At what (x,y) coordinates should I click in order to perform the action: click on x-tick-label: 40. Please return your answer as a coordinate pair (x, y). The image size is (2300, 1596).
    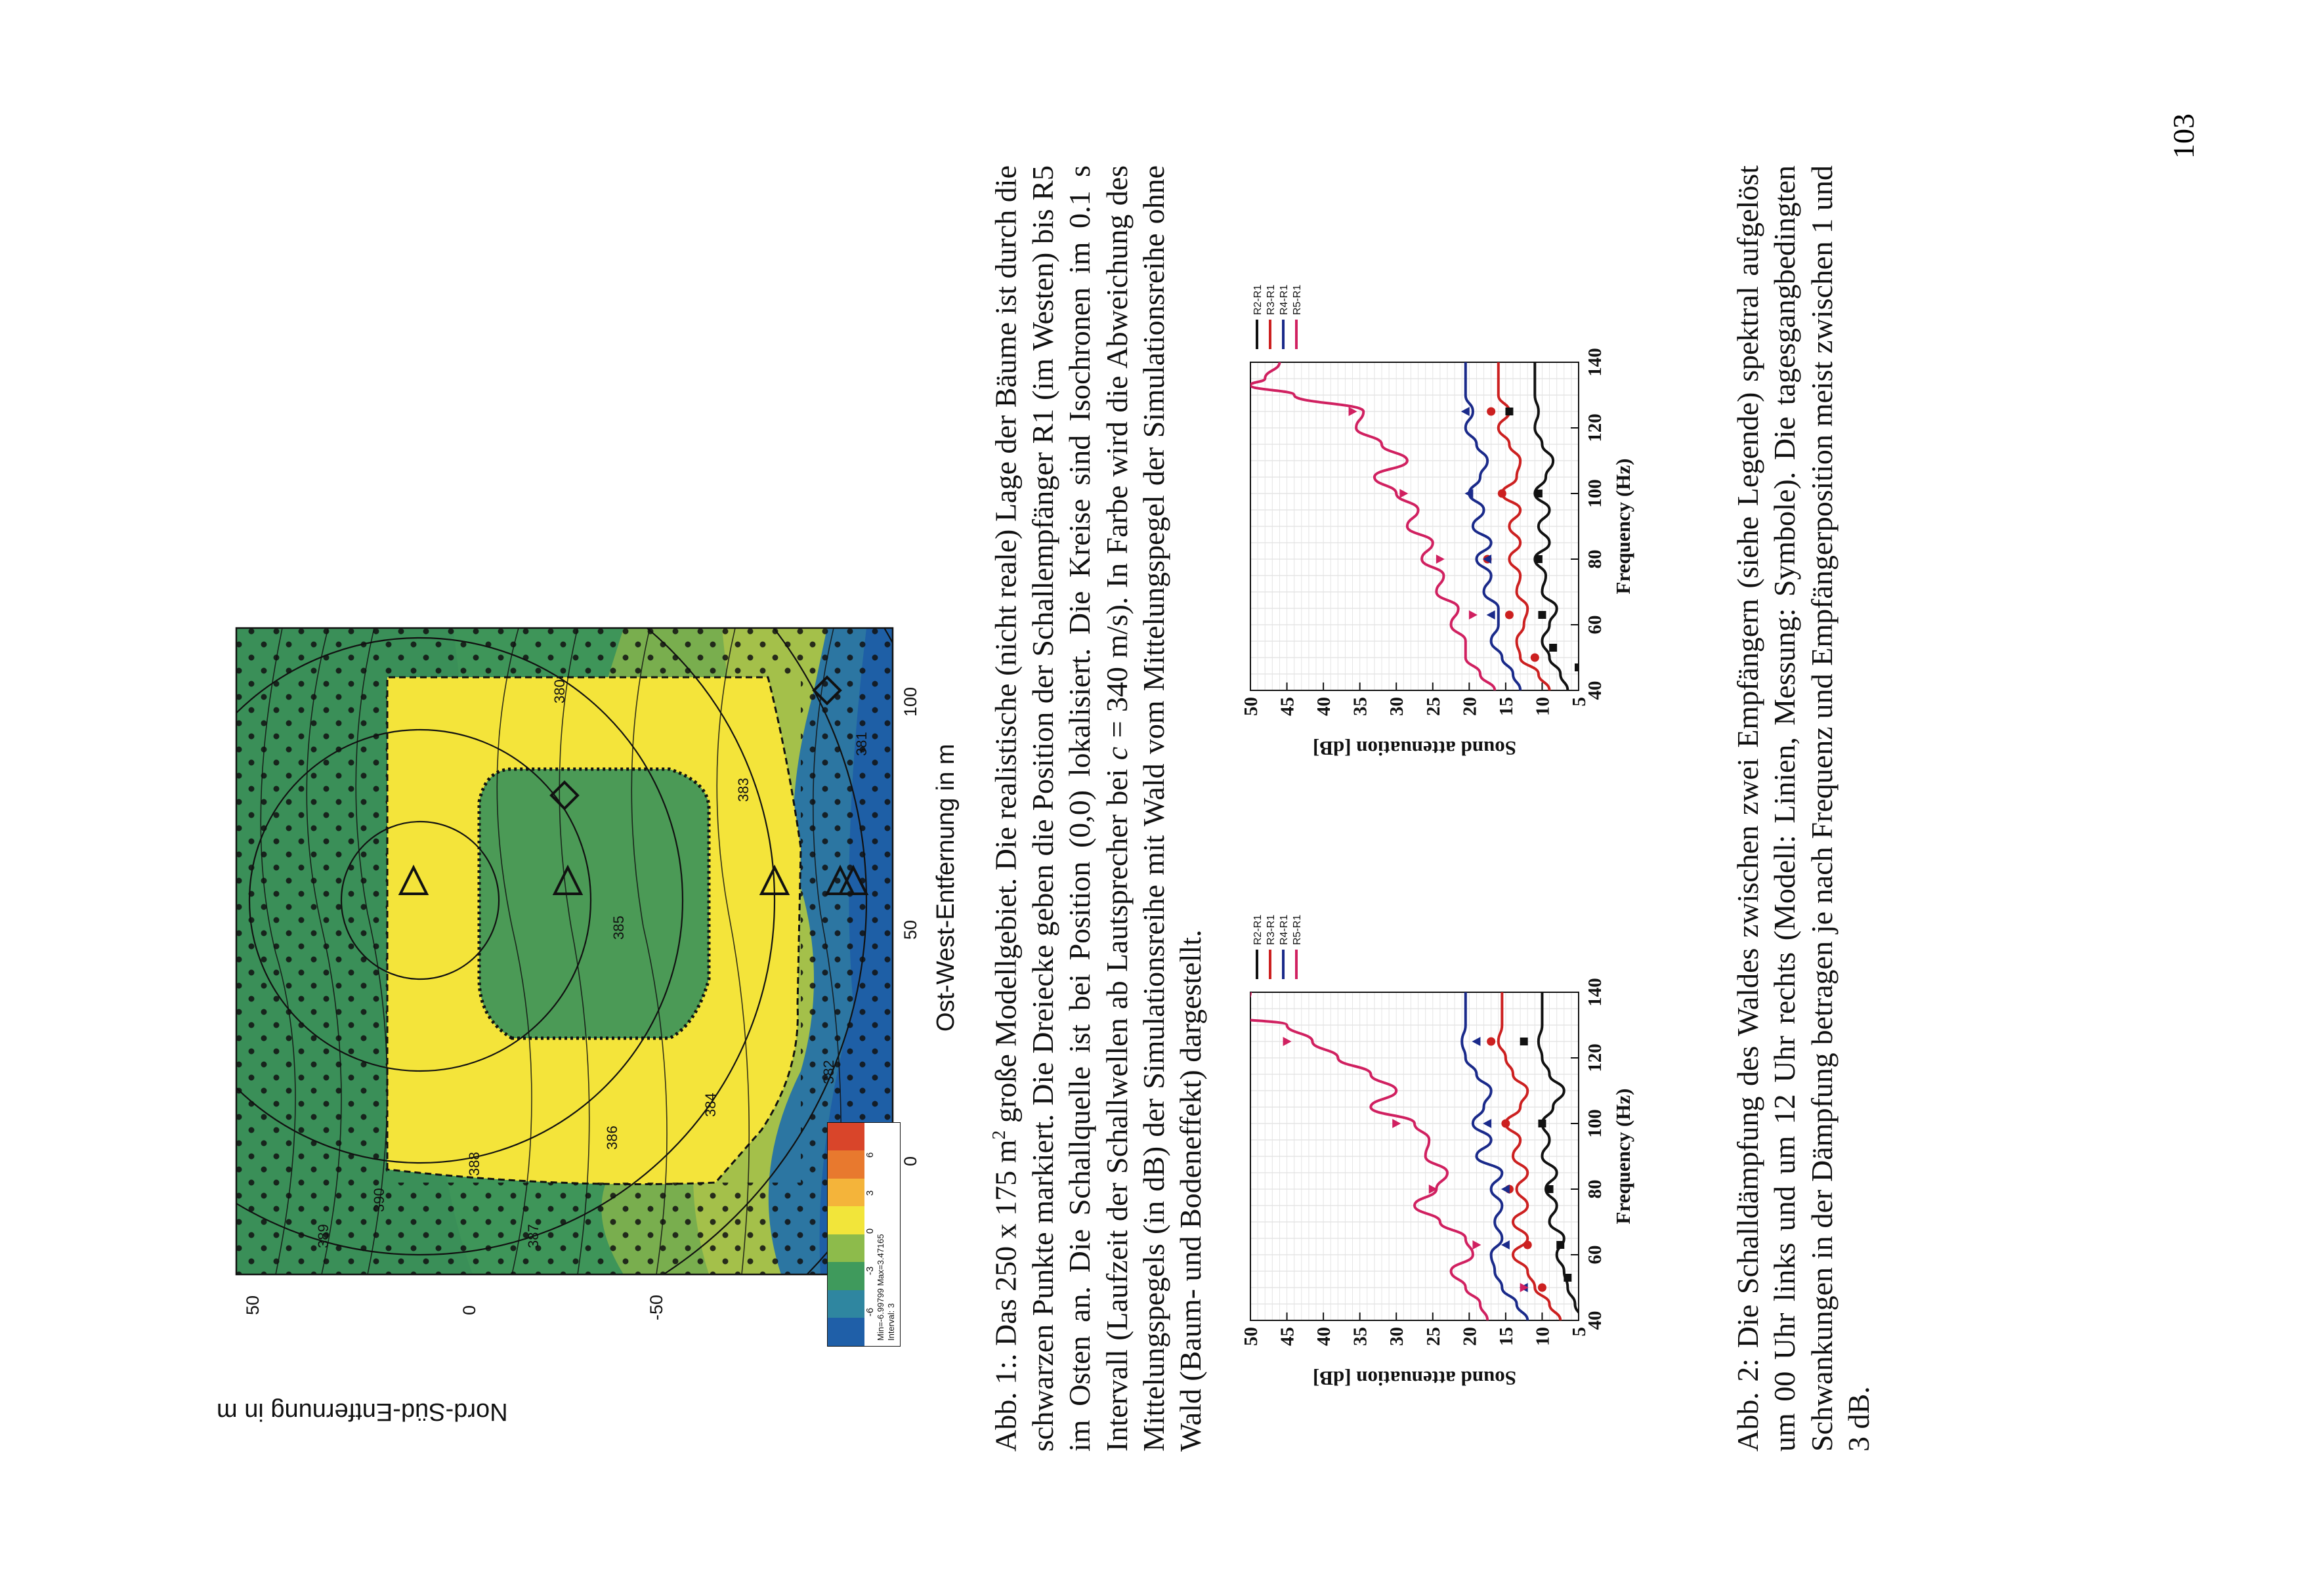
    Looking at the image, I should click on (1595, 690).